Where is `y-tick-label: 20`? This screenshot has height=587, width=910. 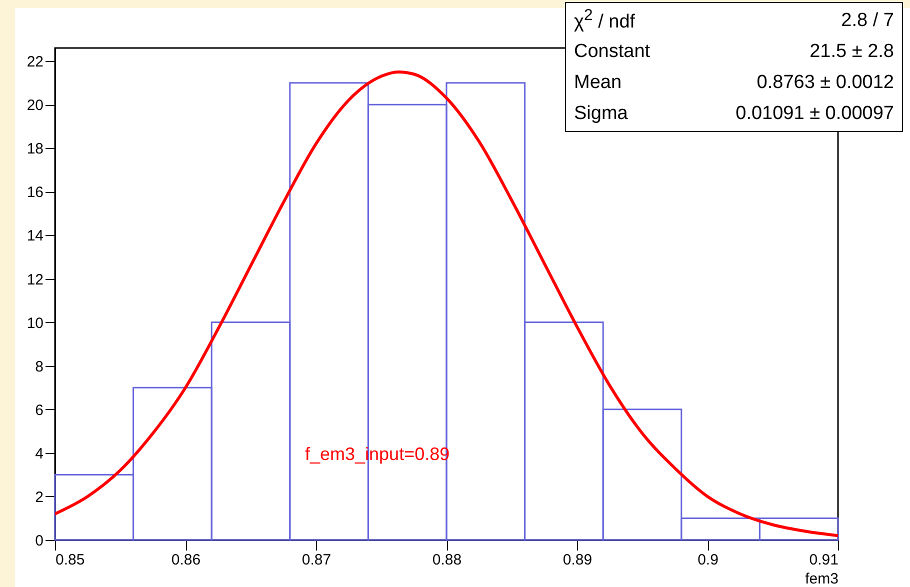 y-tick-label: 20 is located at coordinates (35, 105).